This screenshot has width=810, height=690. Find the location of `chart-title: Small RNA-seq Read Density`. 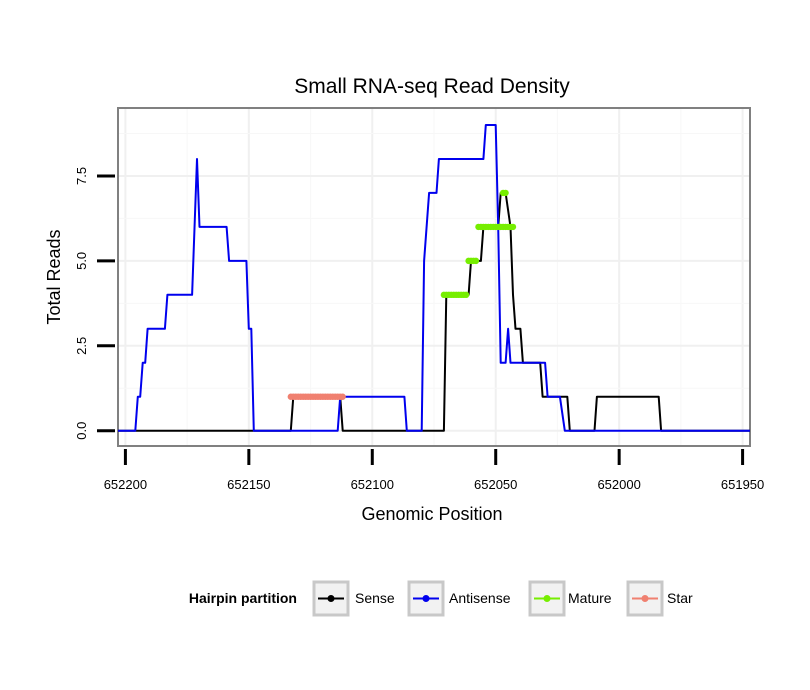

chart-title: Small RNA-seq Read Density is located at coordinates (432, 86).